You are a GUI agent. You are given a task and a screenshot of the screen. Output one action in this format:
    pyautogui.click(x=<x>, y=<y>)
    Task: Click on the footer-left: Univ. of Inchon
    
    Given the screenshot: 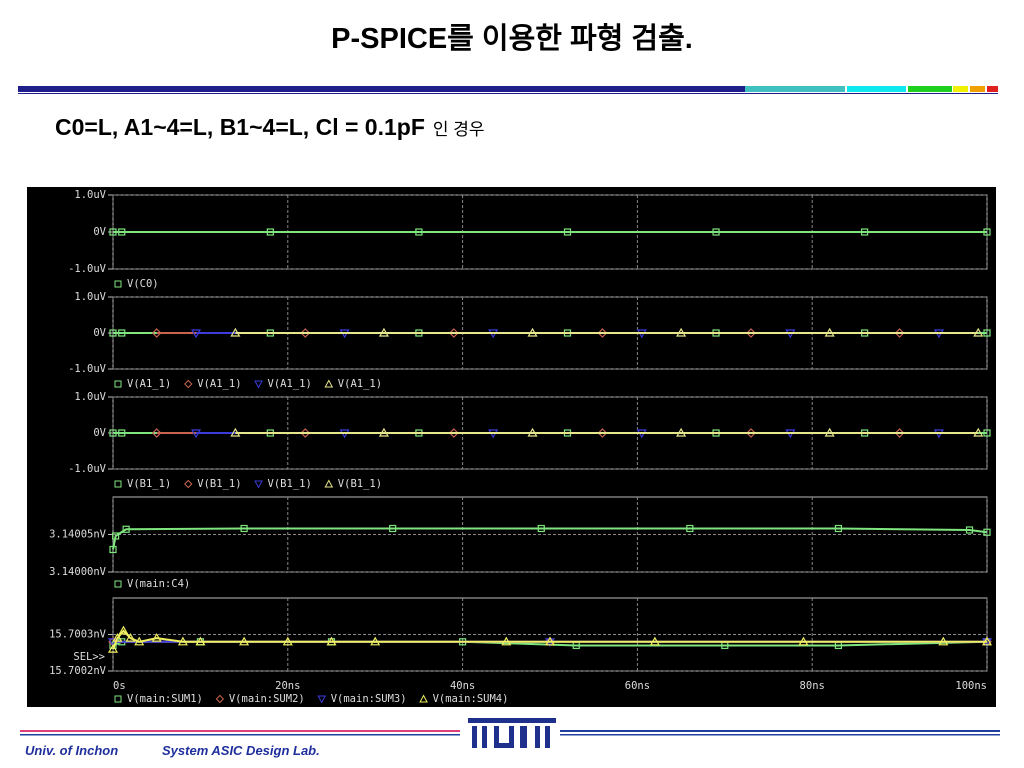 What is the action you would take?
    pyautogui.click(x=71, y=750)
    